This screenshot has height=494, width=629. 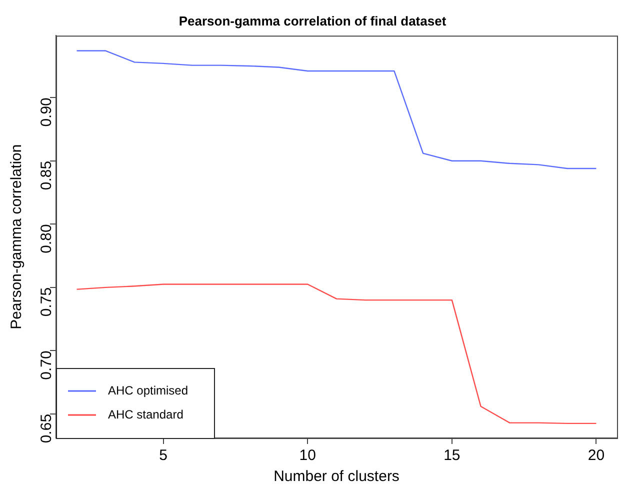 What do you see at coordinates (146, 414) in the screenshot?
I see `legend-label: AHC standard` at bounding box center [146, 414].